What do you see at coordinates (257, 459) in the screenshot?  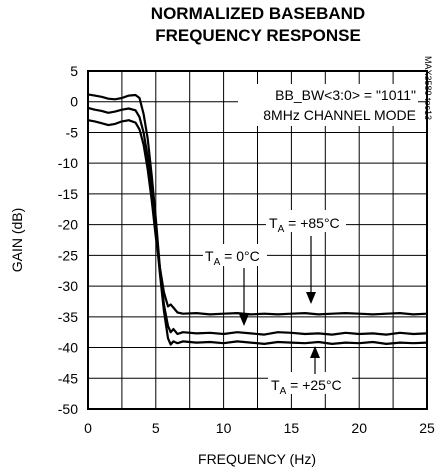 I see `x-axis-label: FREQUENCY (Hz)` at bounding box center [257, 459].